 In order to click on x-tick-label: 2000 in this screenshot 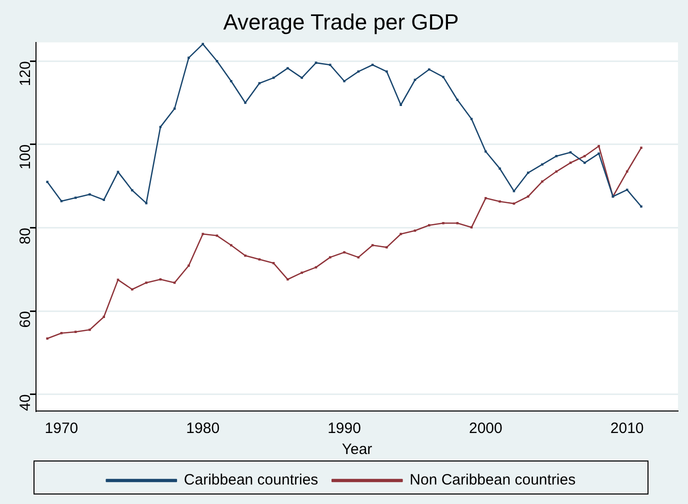, I will do `click(485, 429)`.